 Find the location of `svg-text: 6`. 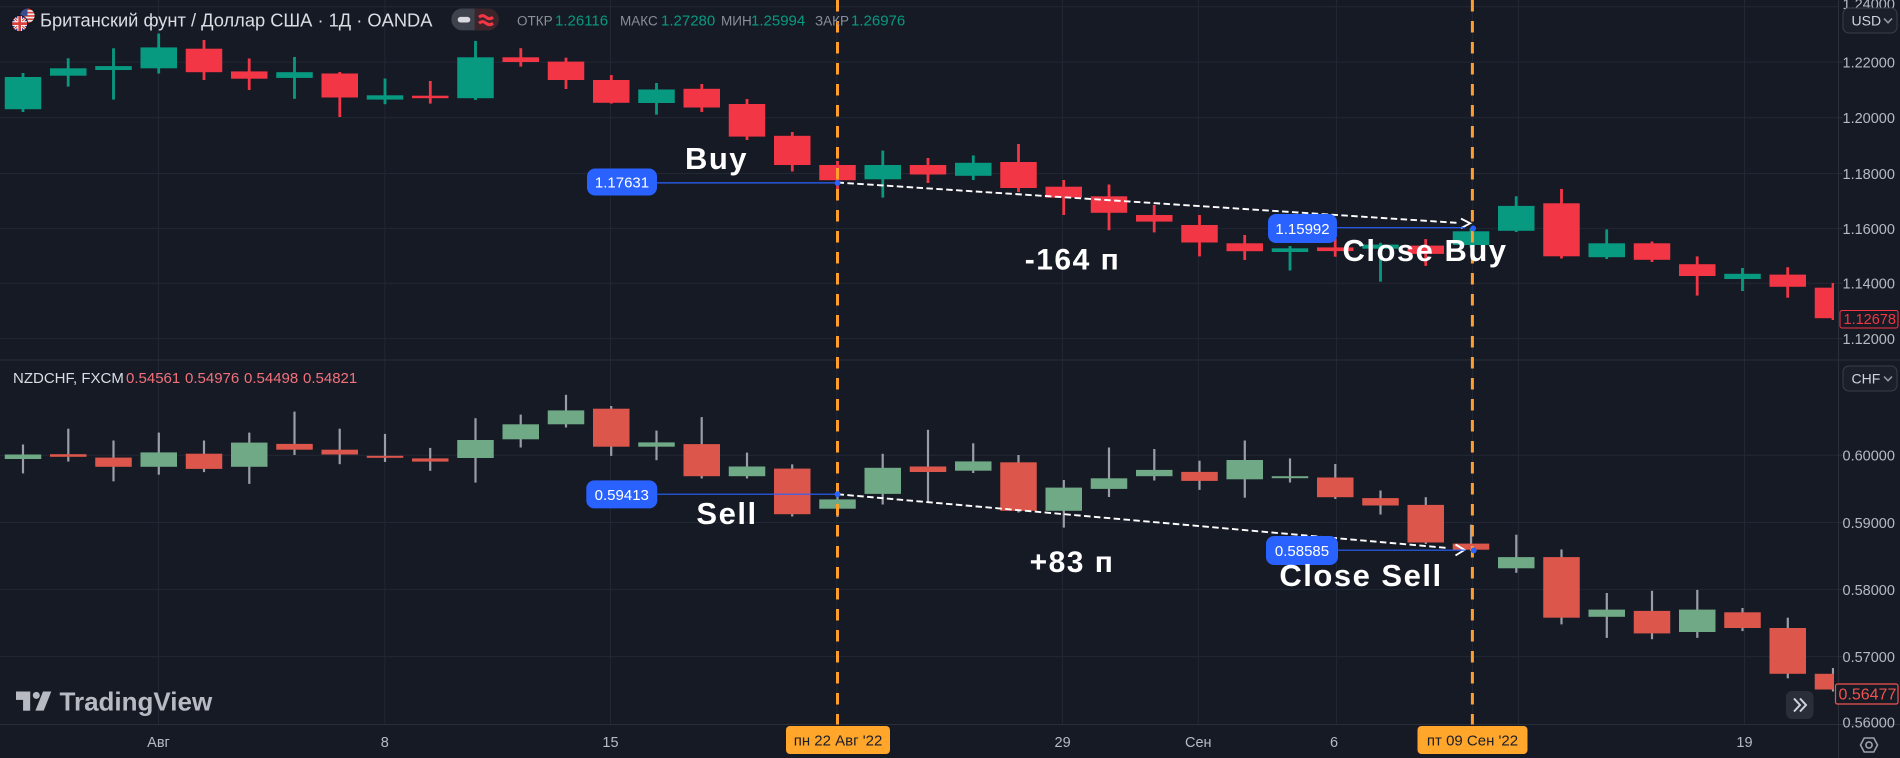

svg-text: 6 is located at coordinates (1334, 743).